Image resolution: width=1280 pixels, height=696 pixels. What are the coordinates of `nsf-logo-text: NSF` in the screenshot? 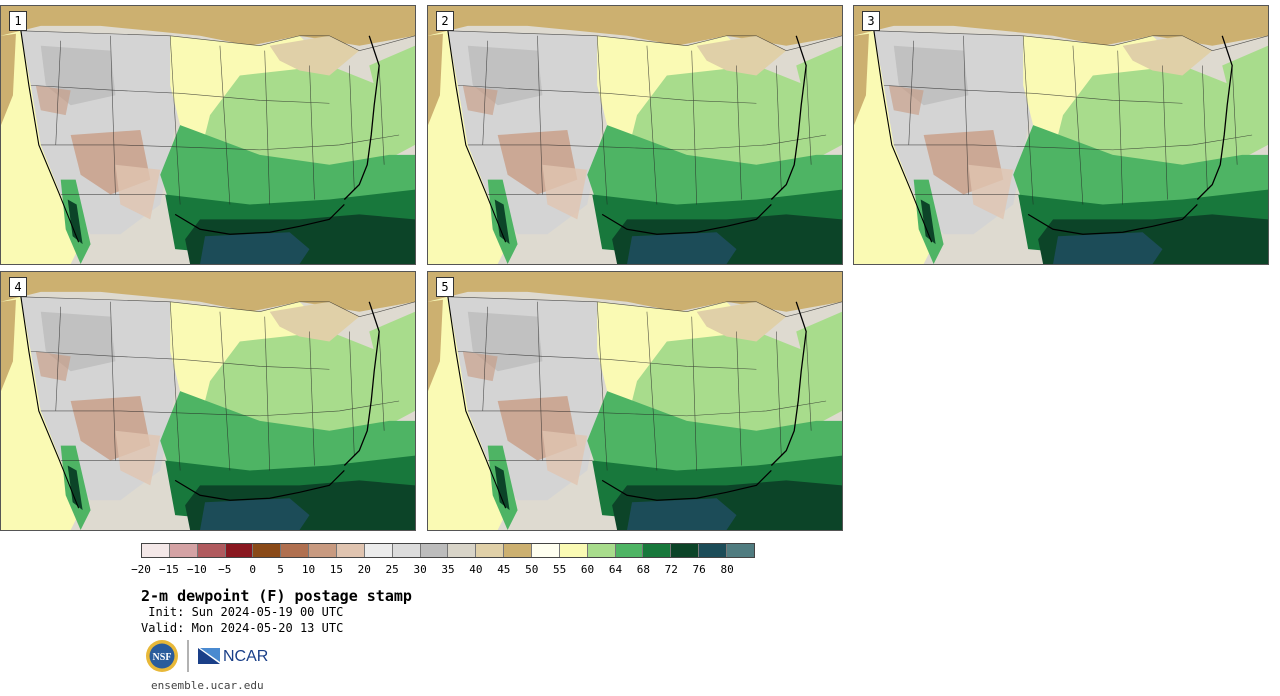 It's located at (162, 657).